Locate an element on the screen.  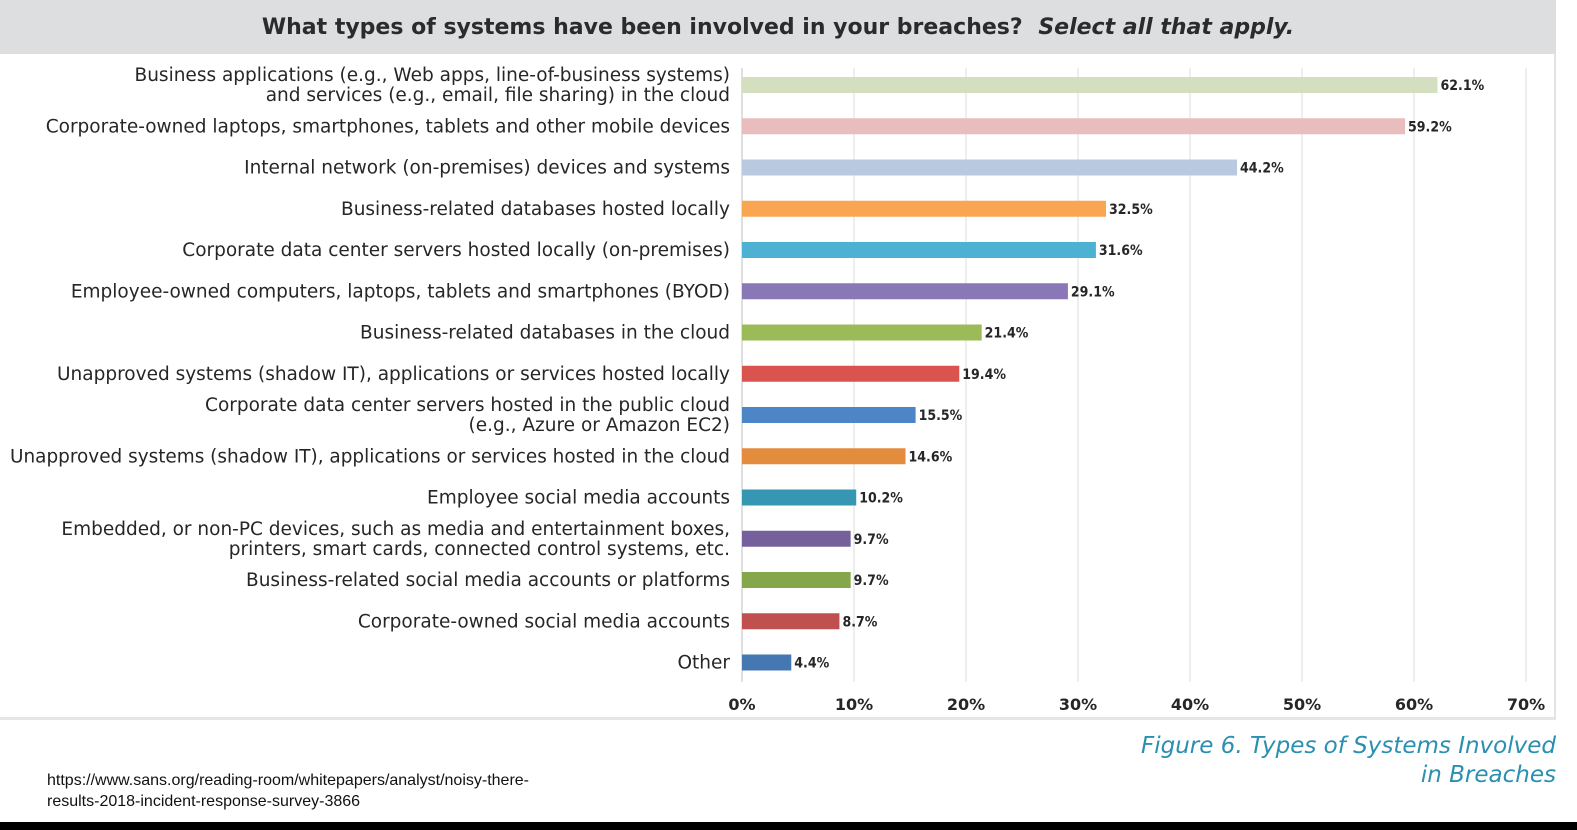
value-label: 19.4% is located at coordinates (984, 375).